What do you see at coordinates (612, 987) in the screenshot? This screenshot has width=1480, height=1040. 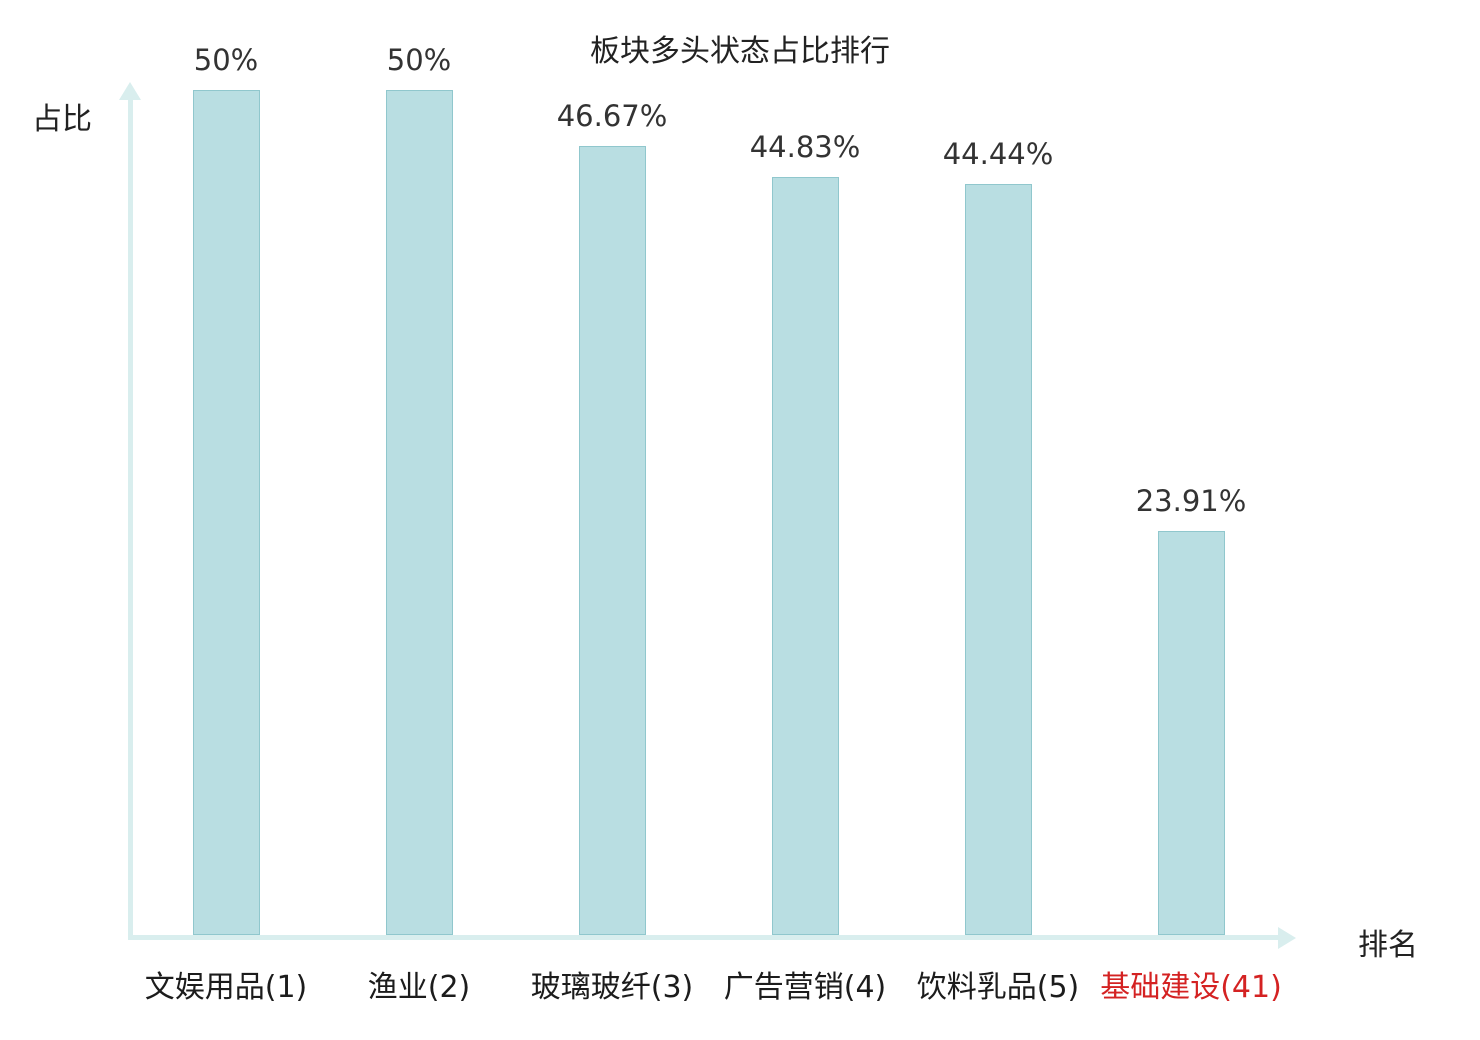 I see `category-label-2: 玻璃玻纤(3)` at bounding box center [612, 987].